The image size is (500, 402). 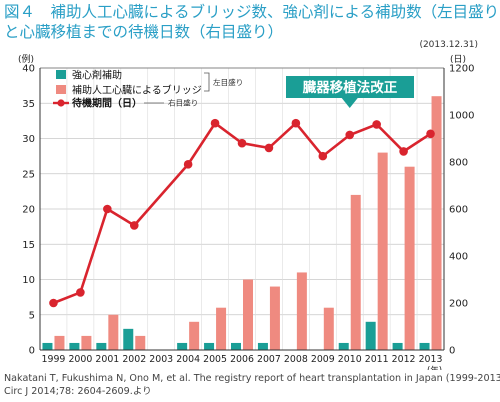 I want to click on legend-note-left: 左目盛り, so click(x=228, y=82).